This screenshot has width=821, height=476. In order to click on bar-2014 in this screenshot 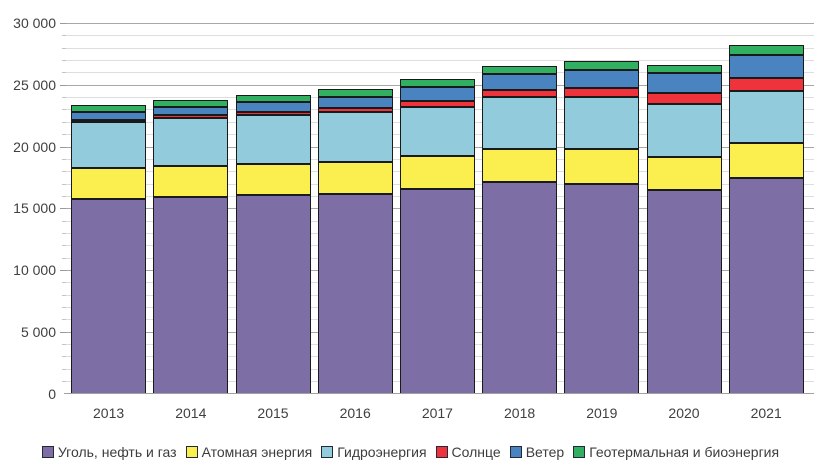, I will do `click(191, 246)`.